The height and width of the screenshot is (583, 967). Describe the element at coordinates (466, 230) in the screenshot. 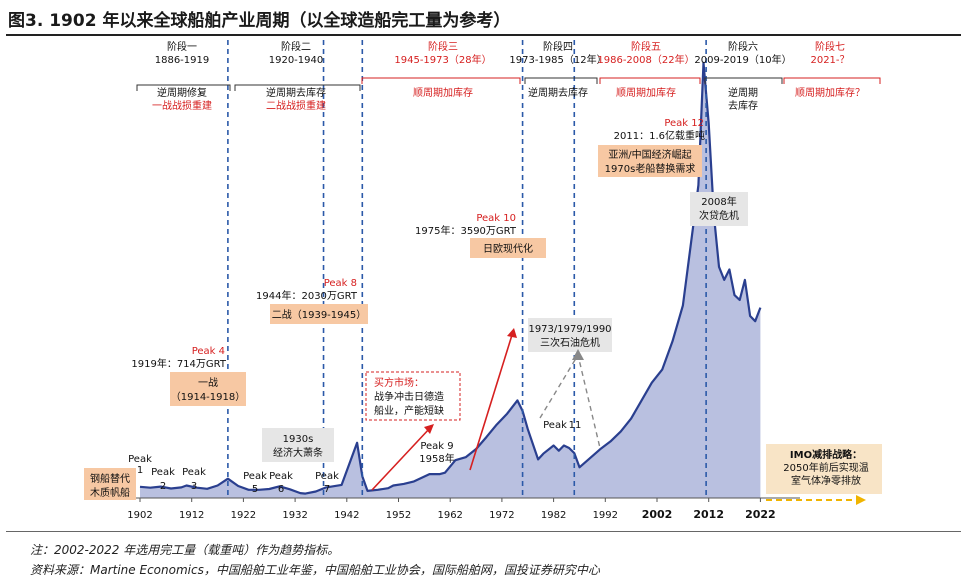

I see `peak-10-value: 1975年：3590万GRT` at that location.